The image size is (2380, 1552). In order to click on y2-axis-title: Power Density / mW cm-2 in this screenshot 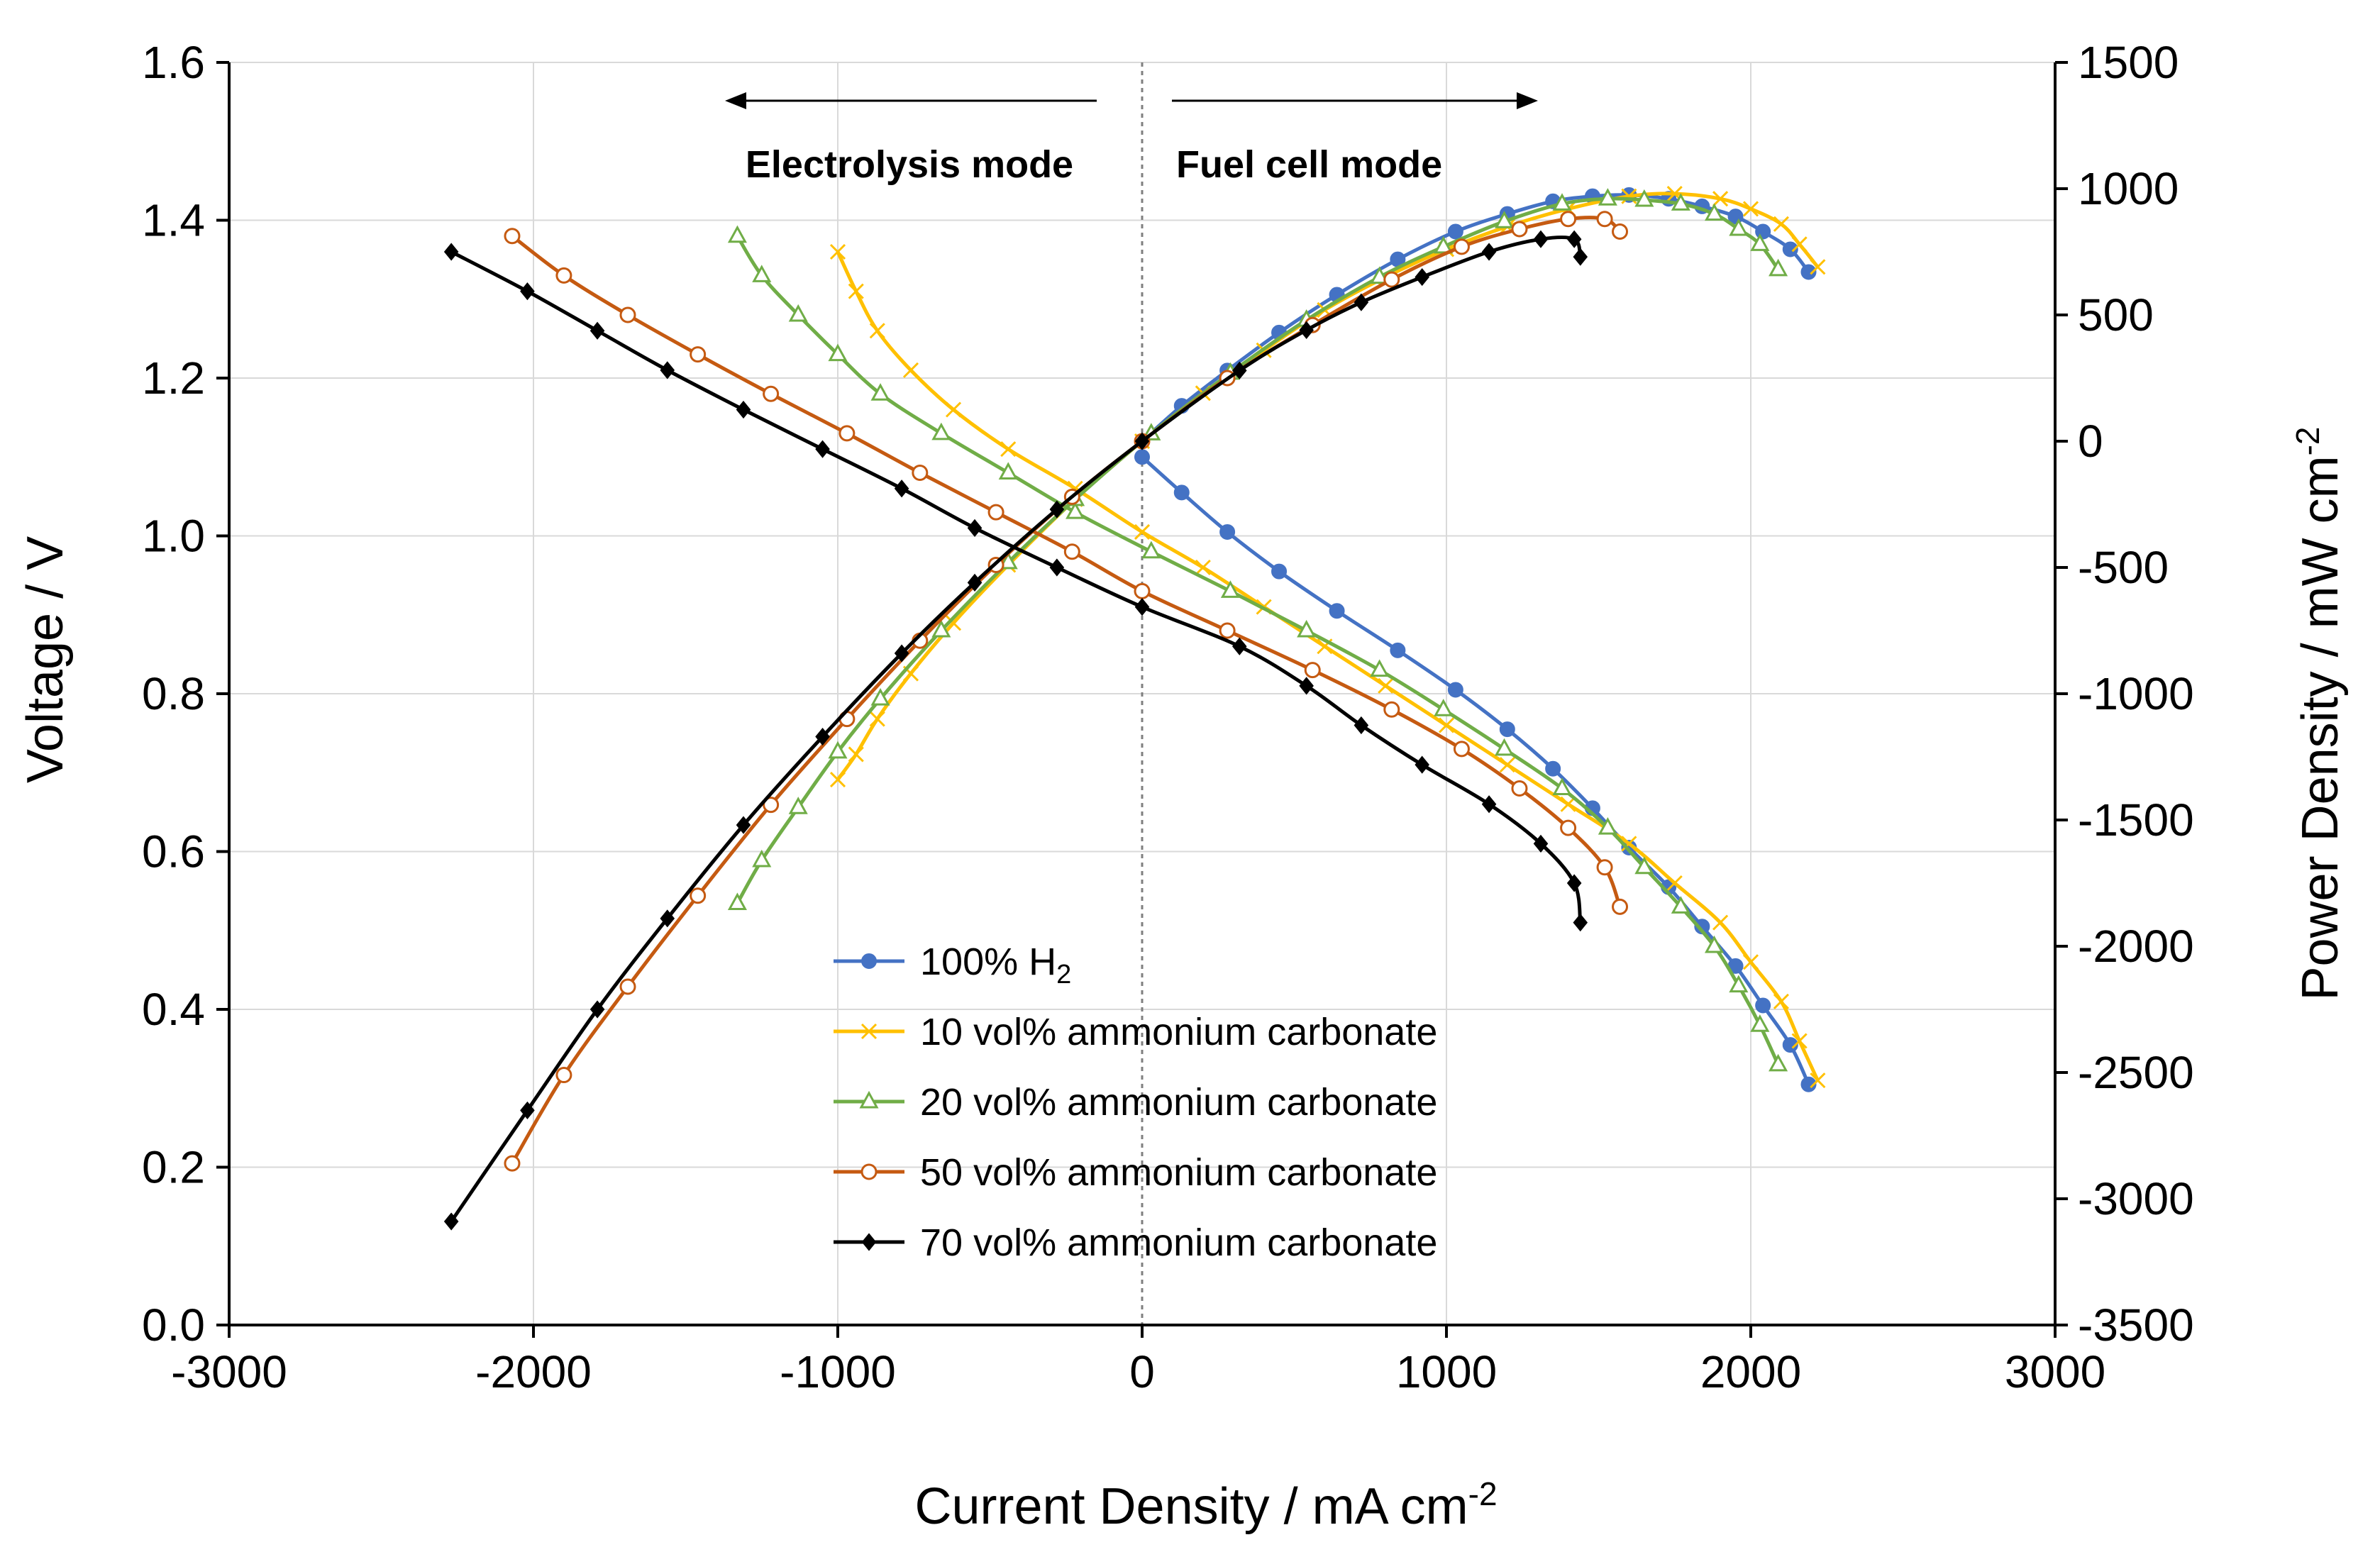, I will do `click(2319, 714)`.